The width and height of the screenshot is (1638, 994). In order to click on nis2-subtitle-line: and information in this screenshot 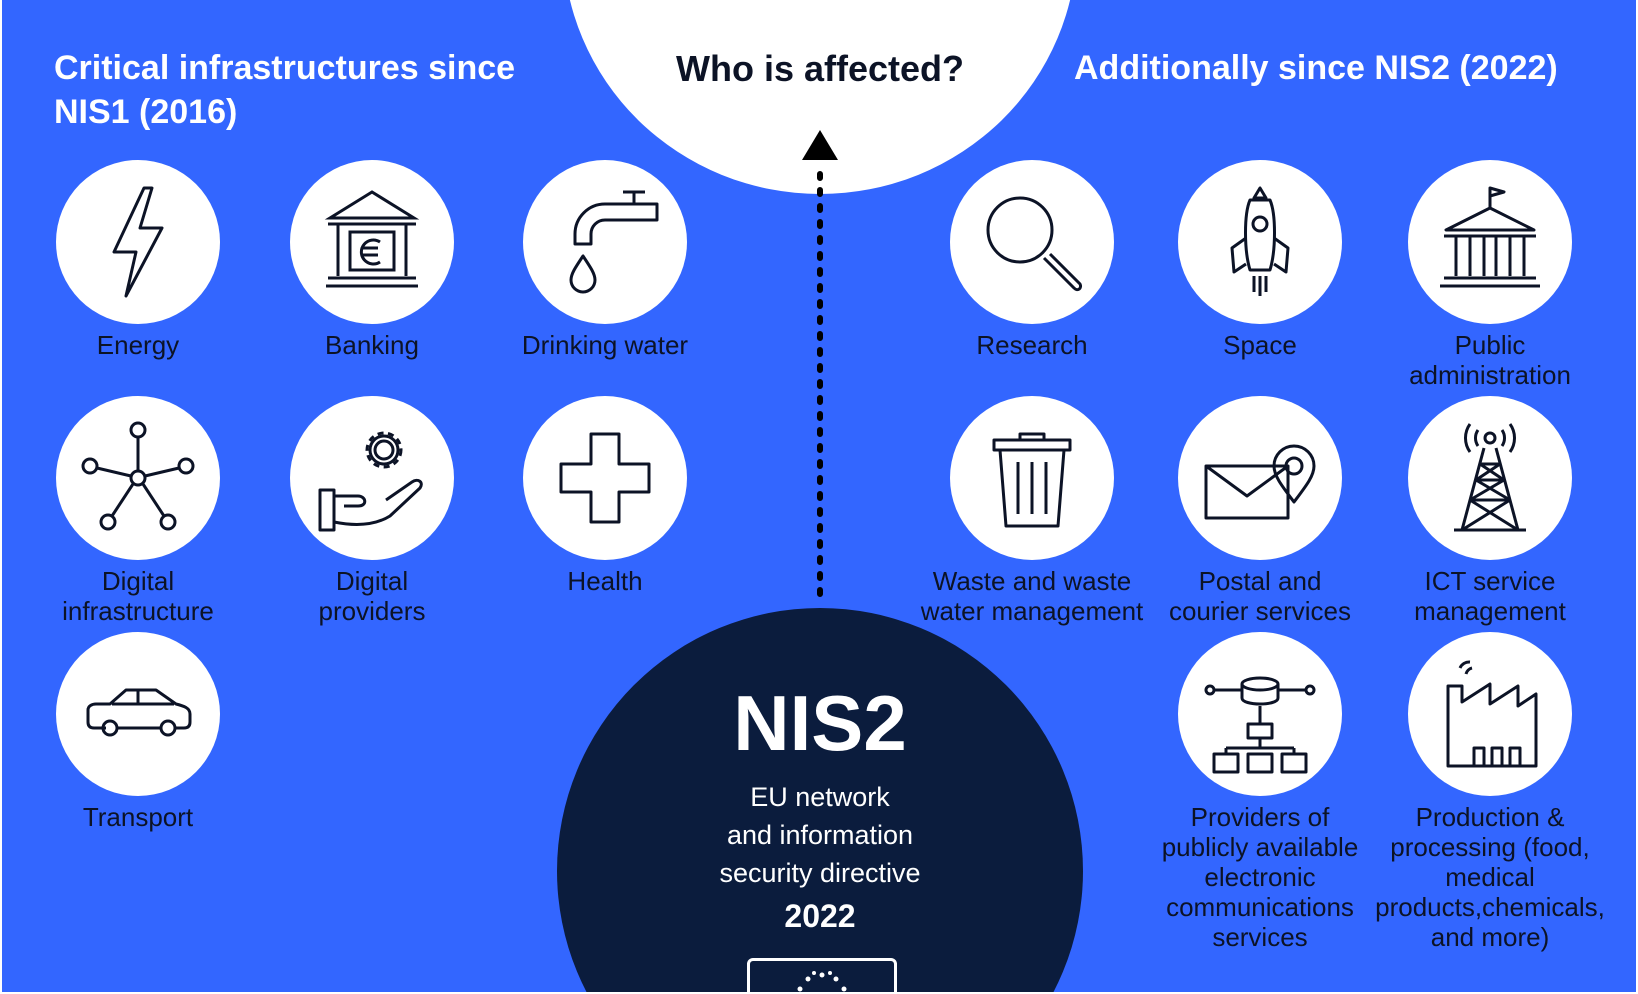, I will do `click(820, 835)`.